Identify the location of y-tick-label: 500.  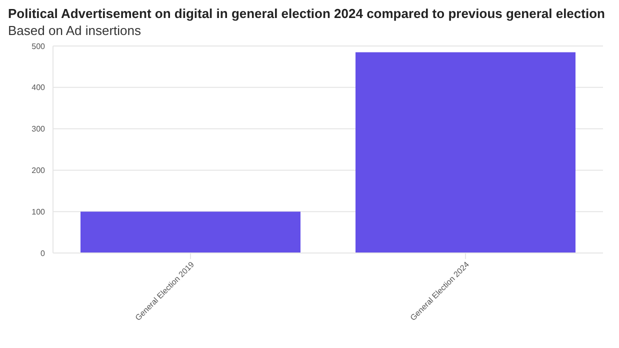
(39, 46).